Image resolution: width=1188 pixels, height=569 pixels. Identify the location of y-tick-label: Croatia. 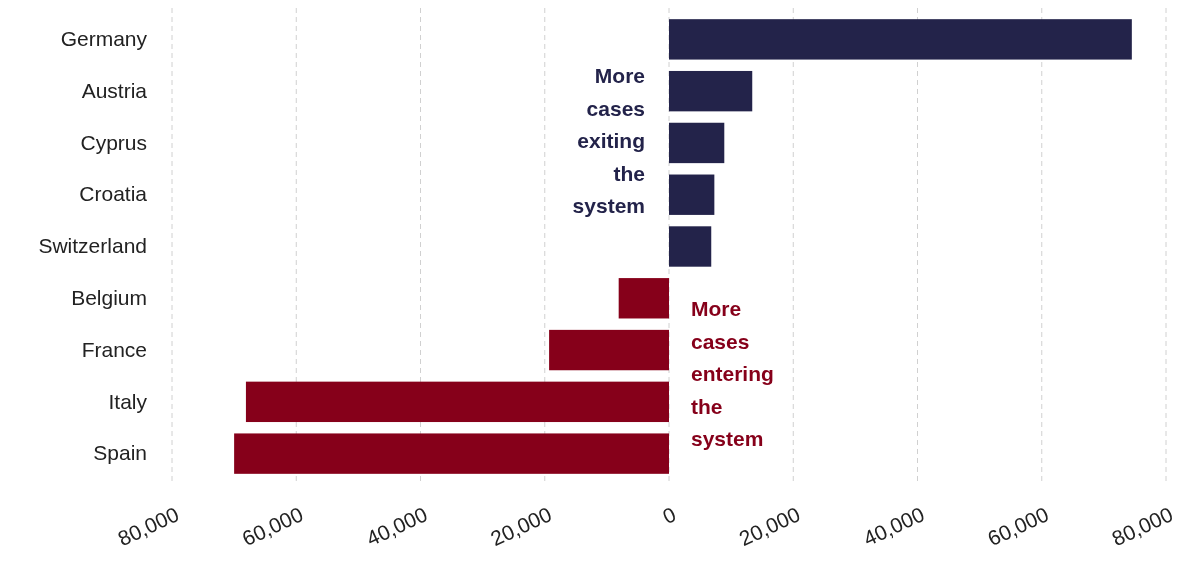
(113, 194).